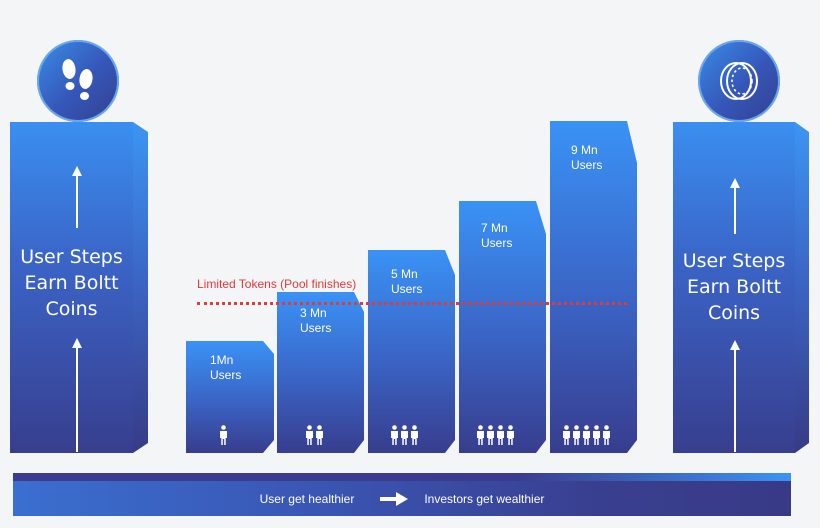 Image resolution: width=820 pixels, height=528 pixels. What do you see at coordinates (222, 360) in the screenshot?
I see `bar-value: 1Mn` at bounding box center [222, 360].